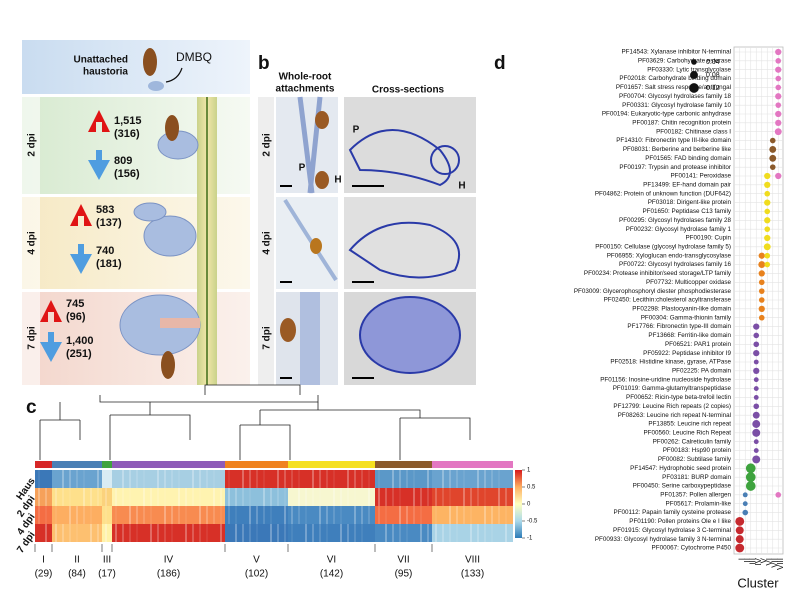 The width and height of the screenshot is (792, 612). Describe the element at coordinates (168, 464) in the screenshot. I see `cluster-bar` at that location.